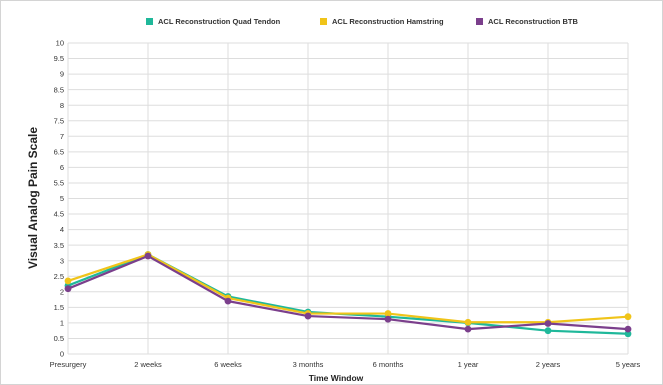 The image size is (663, 385). Describe the element at coordinates (62, 354) in the screenshot. I see `y-tick-label: 0` at that location.